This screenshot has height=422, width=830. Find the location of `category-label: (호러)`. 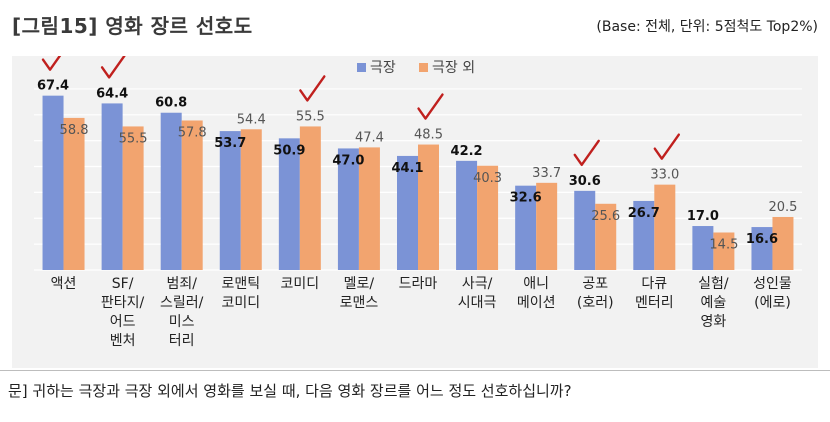

category-label: (호러) is located at coordinates (595, 303).